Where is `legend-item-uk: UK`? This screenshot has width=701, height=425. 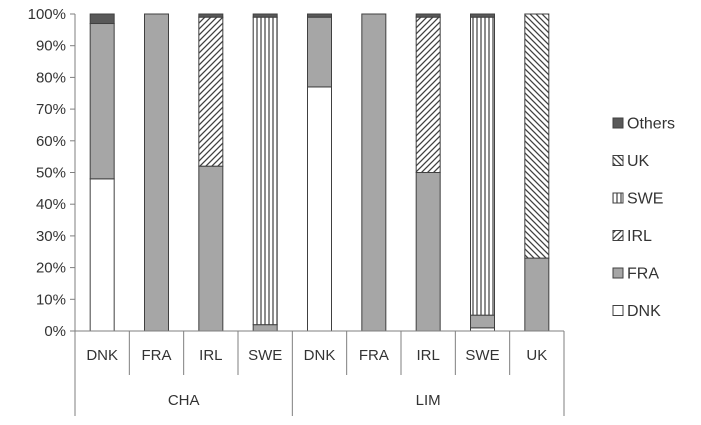 legend-item-uk: UK is located at coordinates (631, 161).